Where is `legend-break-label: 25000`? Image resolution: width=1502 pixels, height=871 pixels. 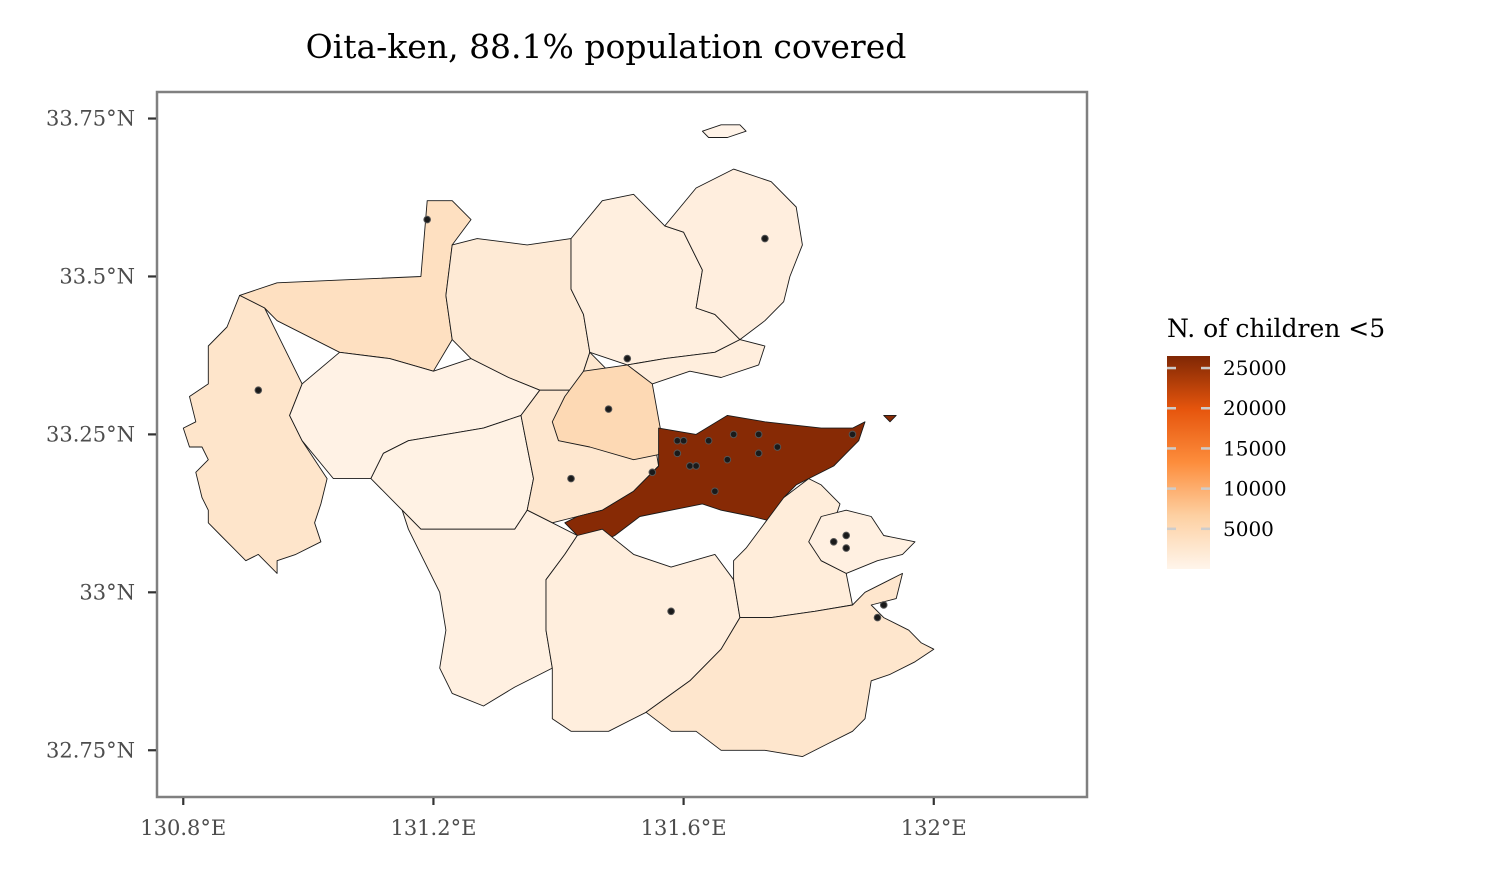 legend-break-label: 25000 is located at coordinates (1255, 368).